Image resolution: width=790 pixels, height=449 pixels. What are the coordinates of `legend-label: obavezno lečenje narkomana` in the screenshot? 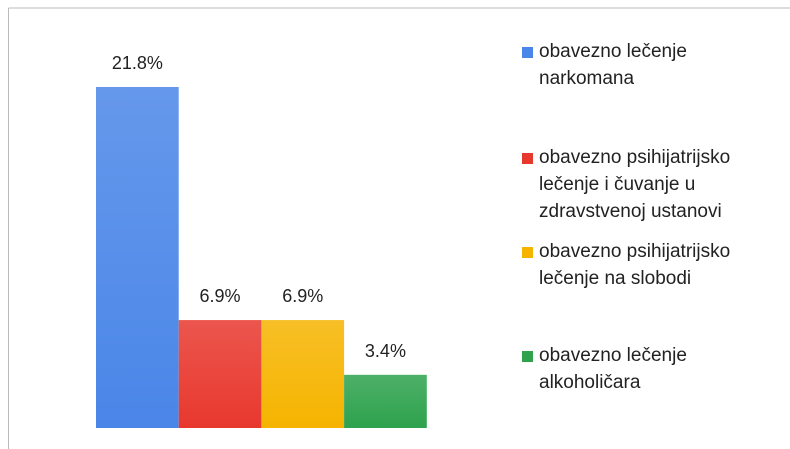 It's located at (613, 65).